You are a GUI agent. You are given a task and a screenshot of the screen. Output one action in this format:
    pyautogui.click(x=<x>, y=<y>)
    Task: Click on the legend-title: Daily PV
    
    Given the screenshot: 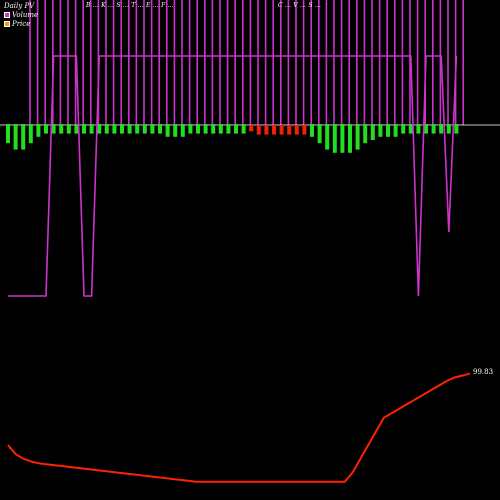 What is the action you would take?
    pyautogui.click(x=19, y=6)
    